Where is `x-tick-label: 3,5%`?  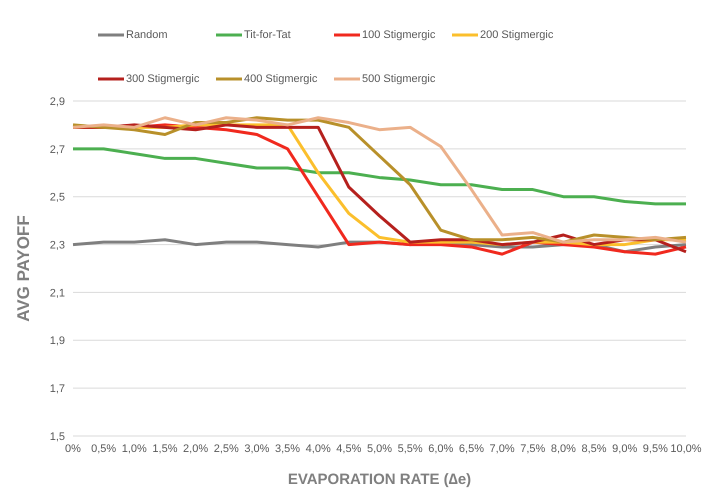 x-tick-label: 3,5% is located at coordinates (287, 448).